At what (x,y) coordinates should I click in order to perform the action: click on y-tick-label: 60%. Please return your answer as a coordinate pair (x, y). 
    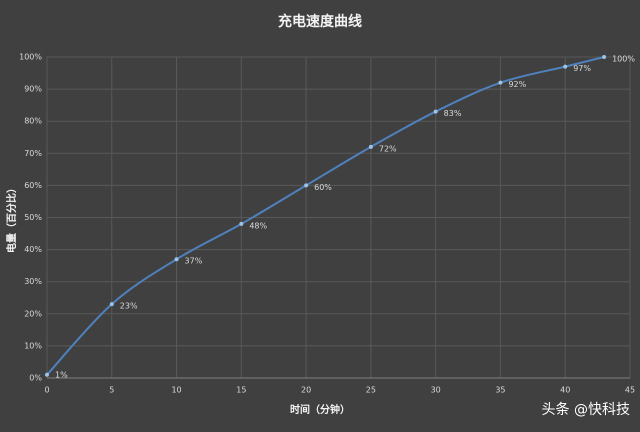
    Looking at the image, I should click on (33, 185).